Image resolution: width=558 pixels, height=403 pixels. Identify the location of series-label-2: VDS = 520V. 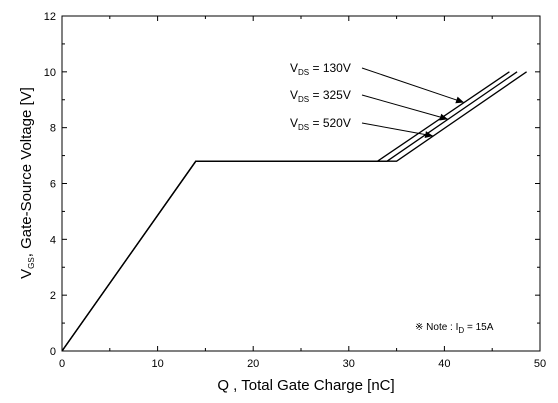
(320, 124).